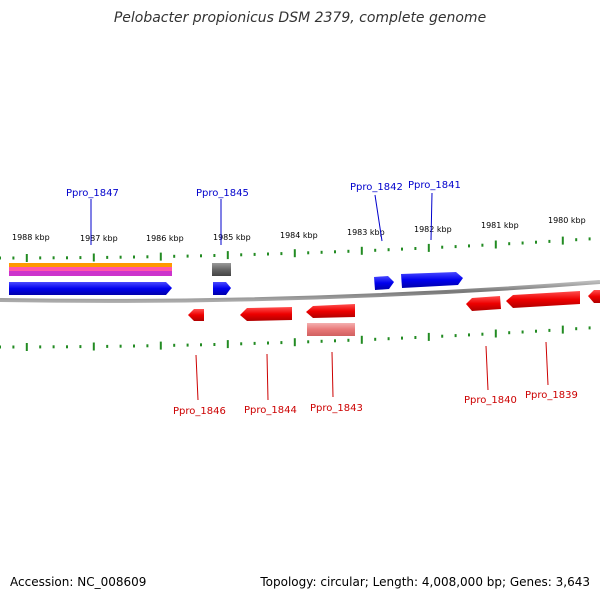 The width and height of the screenshot is (600, 600). Describe the element at coordinates (551, 395) in the screenshot. I see `gene-label-ppro-1839: Ppro_1839` at that location.